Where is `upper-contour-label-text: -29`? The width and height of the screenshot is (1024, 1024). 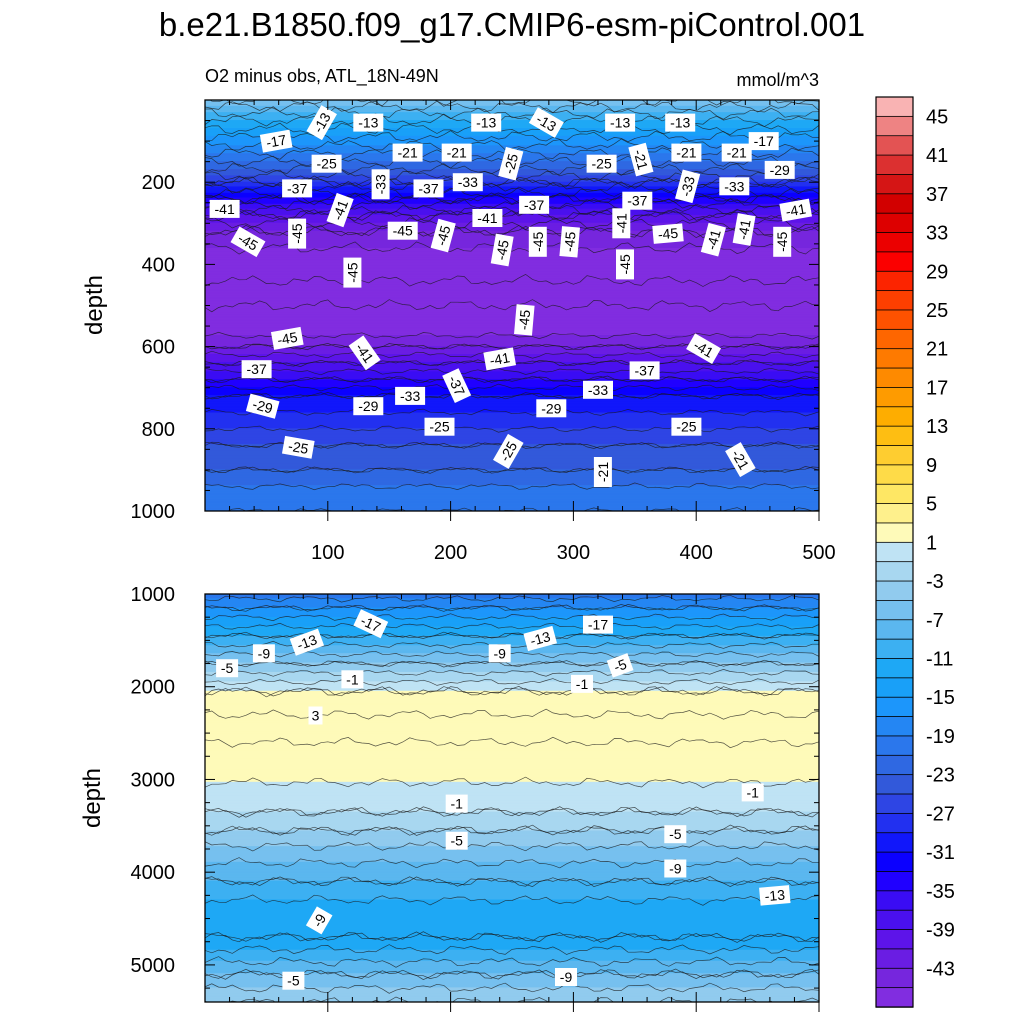 upper-contour-label-text: -29 is located at coordinates (368, 406).